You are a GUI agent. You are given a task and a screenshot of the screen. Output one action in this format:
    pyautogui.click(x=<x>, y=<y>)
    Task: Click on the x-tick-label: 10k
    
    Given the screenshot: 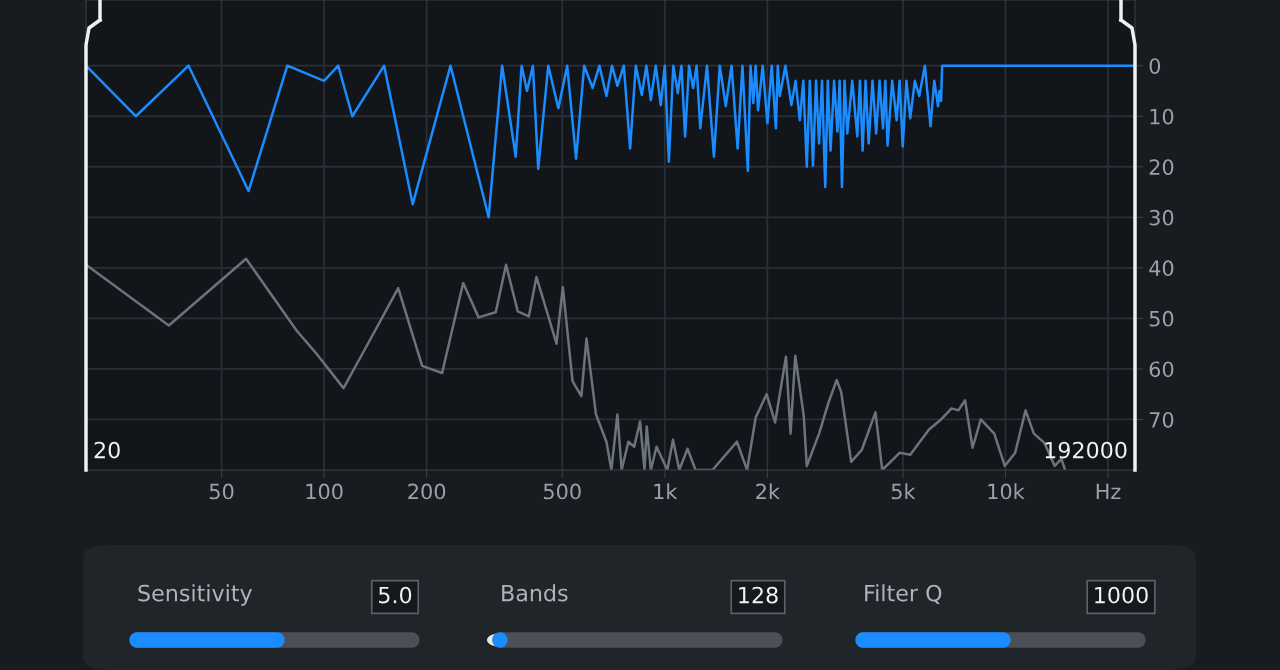 What is the action you would take?
    pyautogui.click(x=1006, y=491)
    